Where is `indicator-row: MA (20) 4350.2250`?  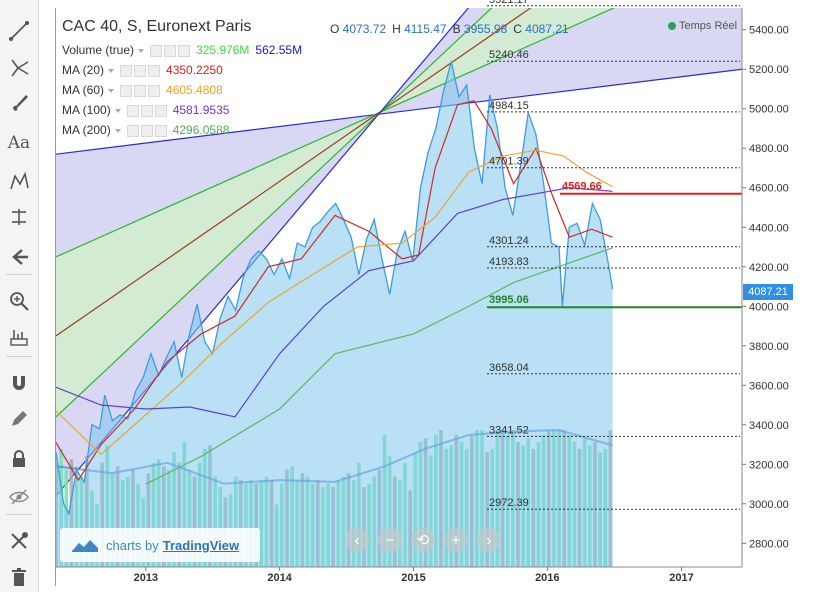 indicator-row: MA (20) 4350.2250 is located at coordinates (142, 70).